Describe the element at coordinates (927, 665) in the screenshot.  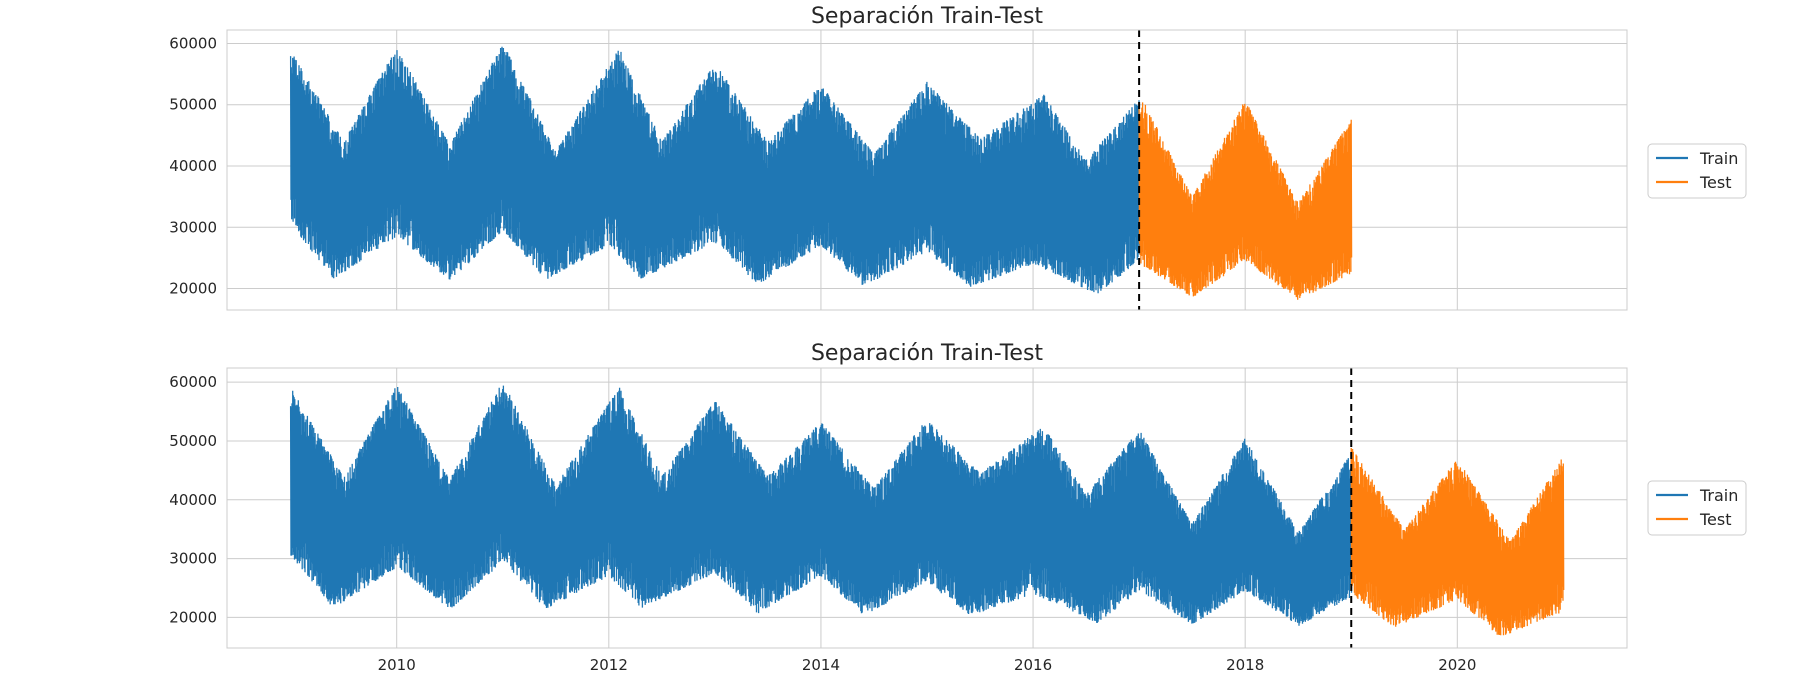
I see `x-ticks-bottom: 2010 2012 2014 2016 2018 2020` at that location.